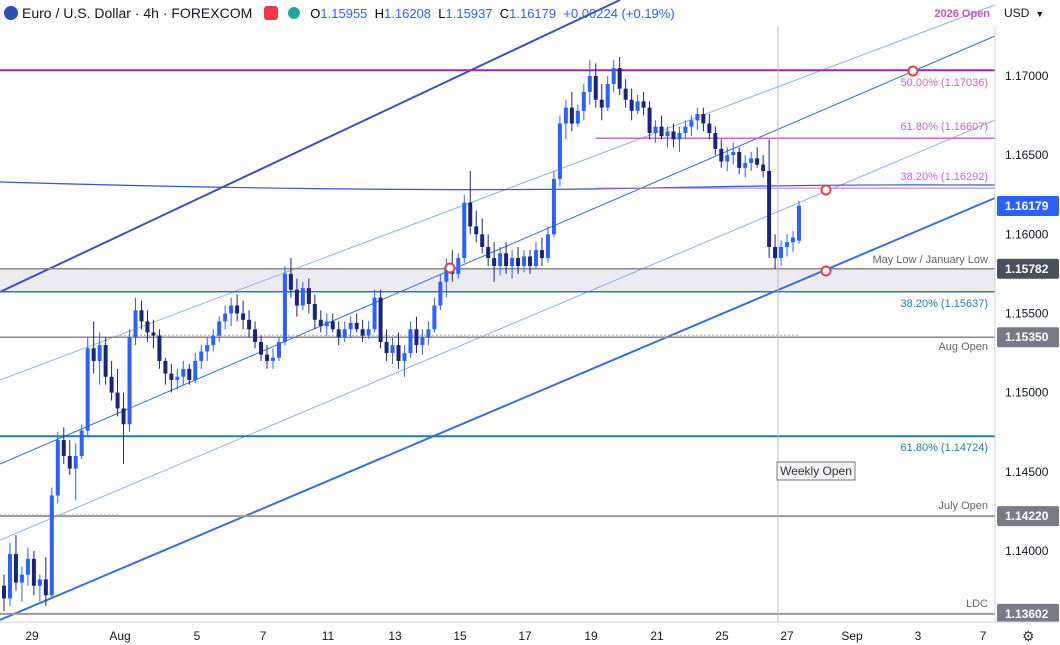  What do you see at coordinates (137, 13) in the screenshot?
I see `symbol-title: Euro / U.S. Dollar · 4h · FOREXCOM` at bounding box center [137, 13].